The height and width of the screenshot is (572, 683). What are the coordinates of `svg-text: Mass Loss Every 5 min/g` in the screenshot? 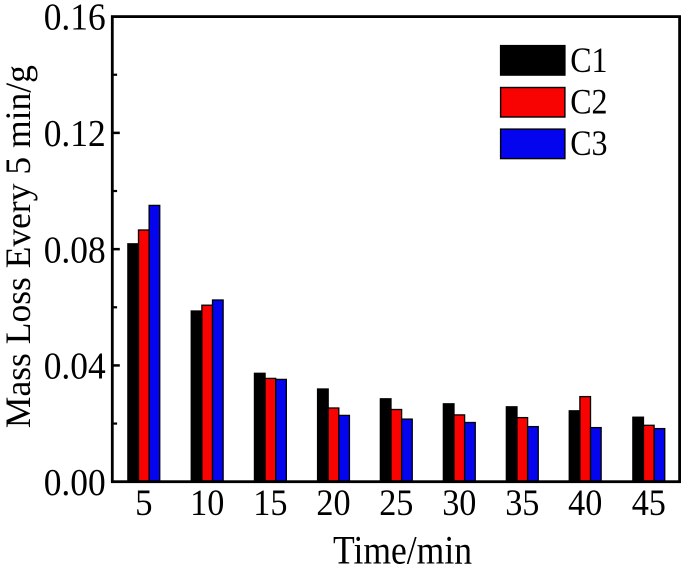 It's located at (19, 246).